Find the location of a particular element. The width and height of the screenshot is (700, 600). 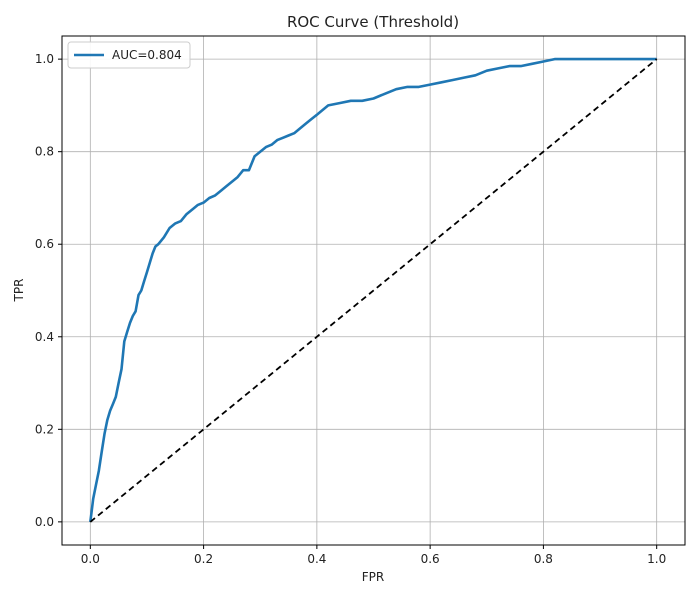

x-tick-label: 0.2 is located at coordinates (203, 559).